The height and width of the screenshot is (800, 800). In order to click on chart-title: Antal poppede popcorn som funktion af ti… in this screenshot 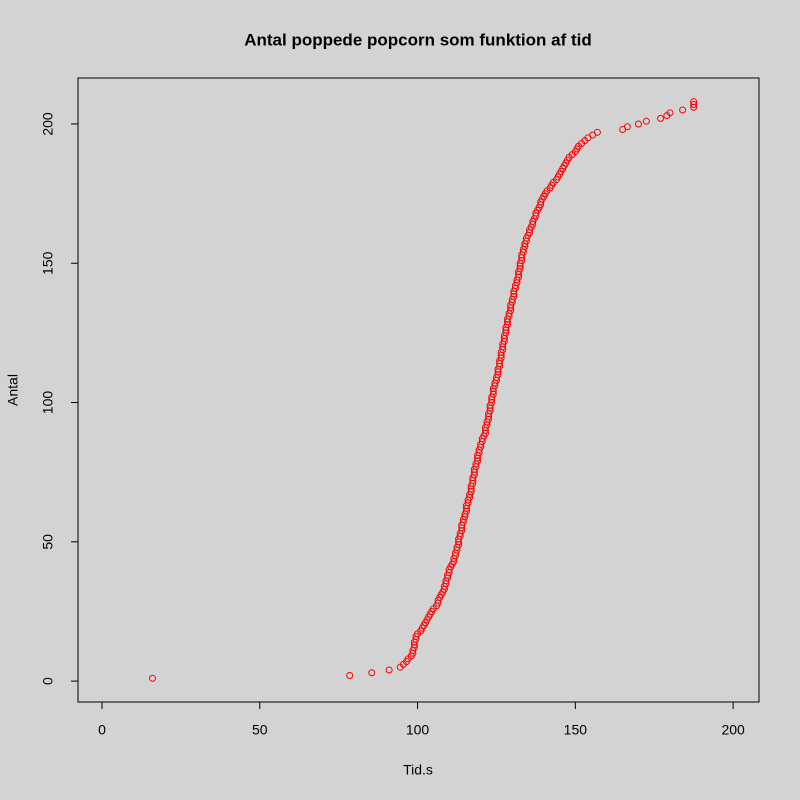, I will do `click(418, 39)`.